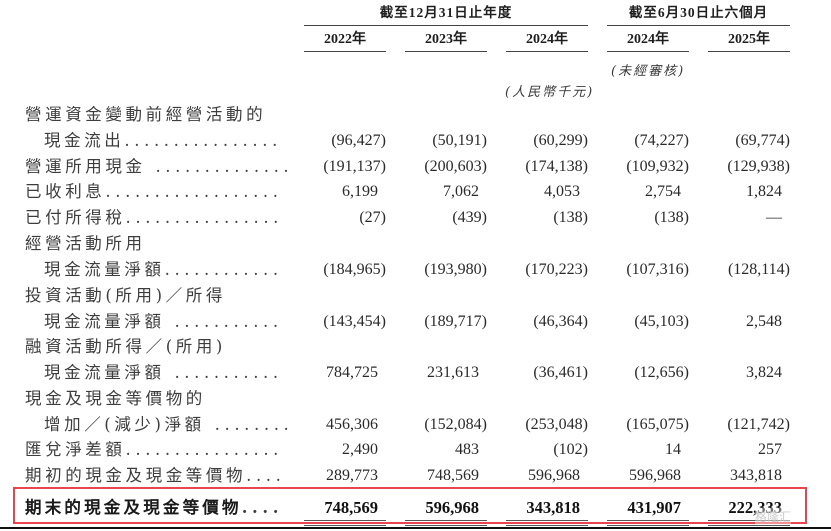  What do you see at coordinates (655, 475) in the screenshot?
I see `cell-2024-h1: 596,968` at bounding box center [655, 475].